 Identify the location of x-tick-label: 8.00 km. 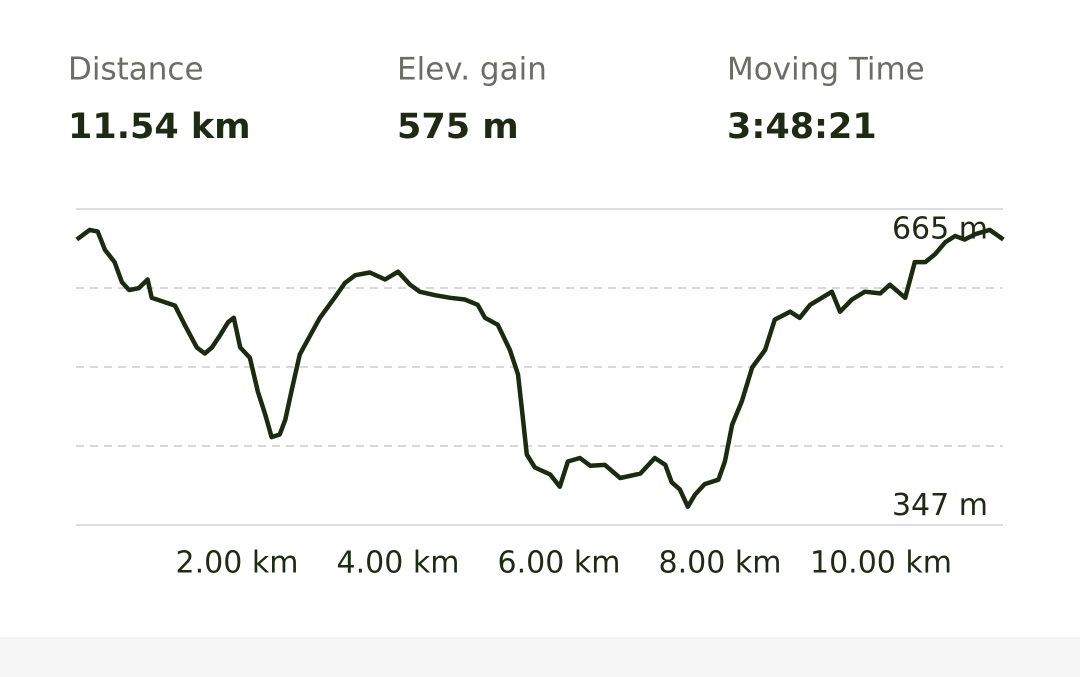
(720, 563).